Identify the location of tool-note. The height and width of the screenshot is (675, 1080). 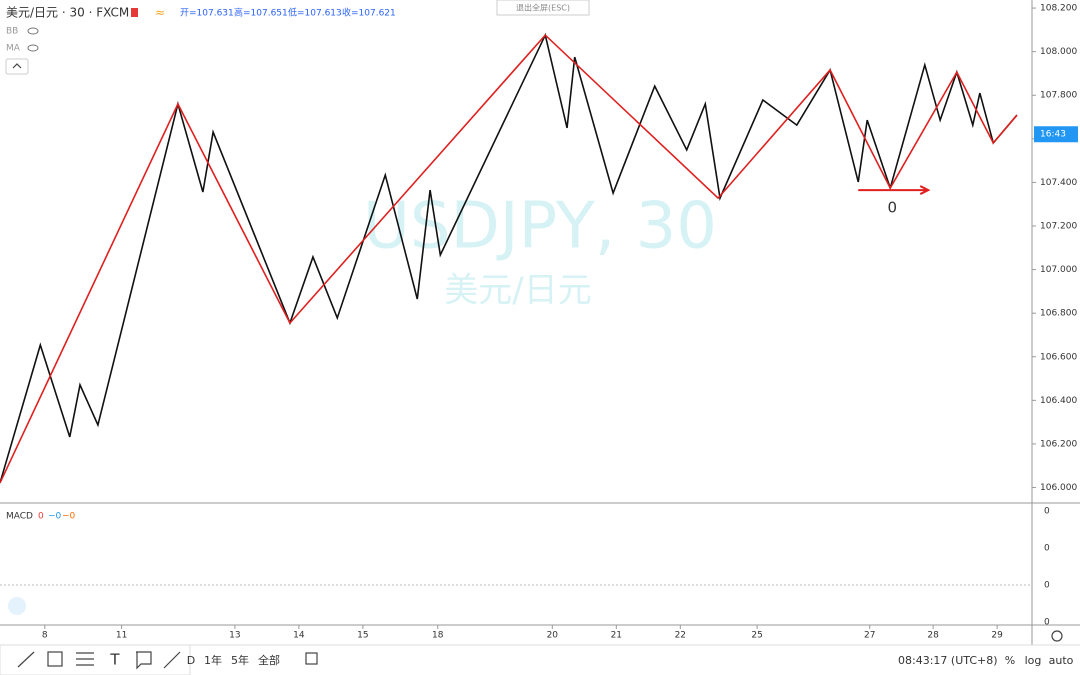
(144, 660).